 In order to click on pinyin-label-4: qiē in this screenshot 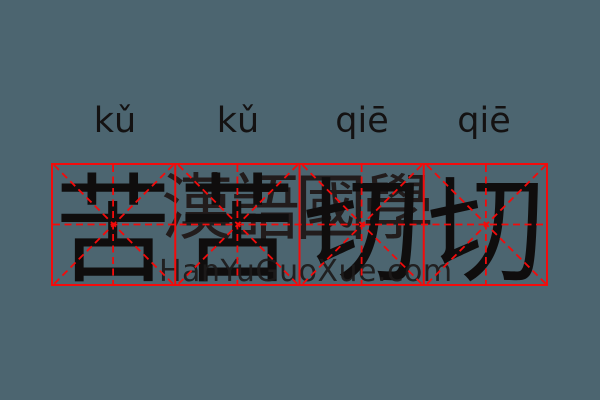, I will do `click(484, 121)`.